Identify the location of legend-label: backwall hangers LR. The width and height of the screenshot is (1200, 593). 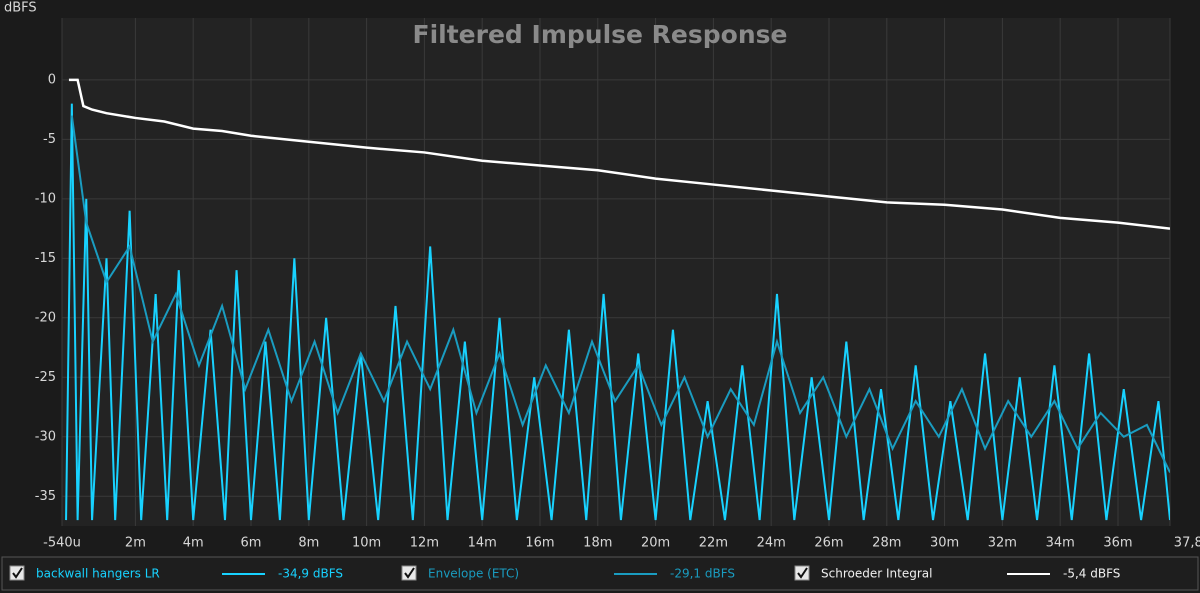
(98, 574).